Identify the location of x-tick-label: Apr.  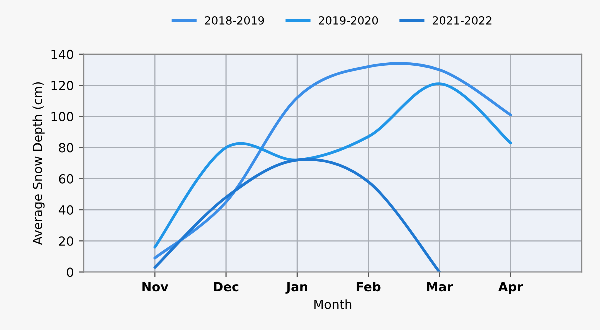
(511, 288).